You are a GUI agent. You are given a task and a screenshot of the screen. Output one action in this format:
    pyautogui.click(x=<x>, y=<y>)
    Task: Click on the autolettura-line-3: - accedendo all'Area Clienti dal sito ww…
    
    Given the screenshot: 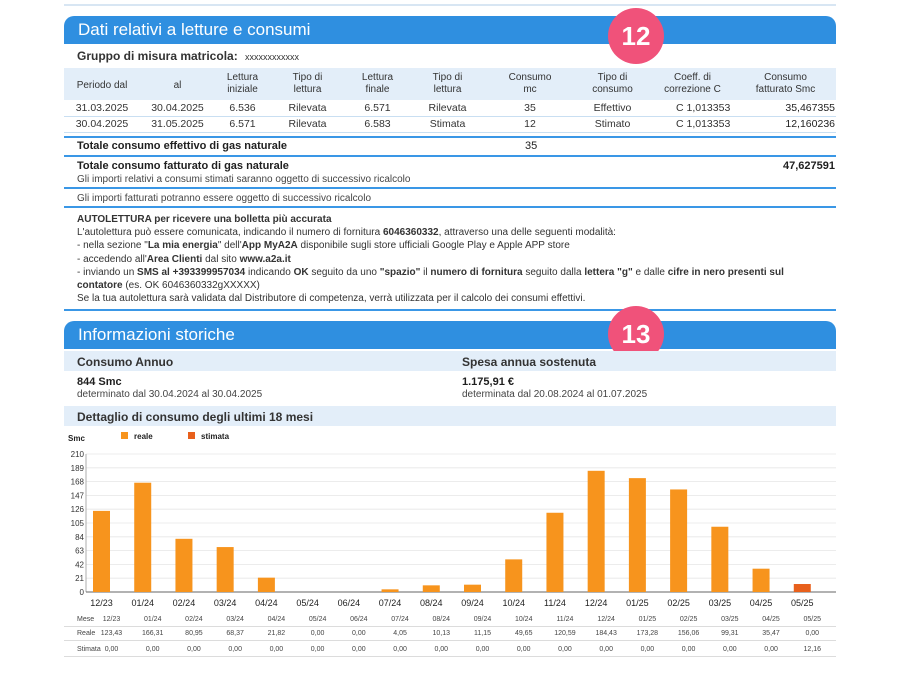 What is the action you would take?
    pyautogui.click(x=184, y=259)
    